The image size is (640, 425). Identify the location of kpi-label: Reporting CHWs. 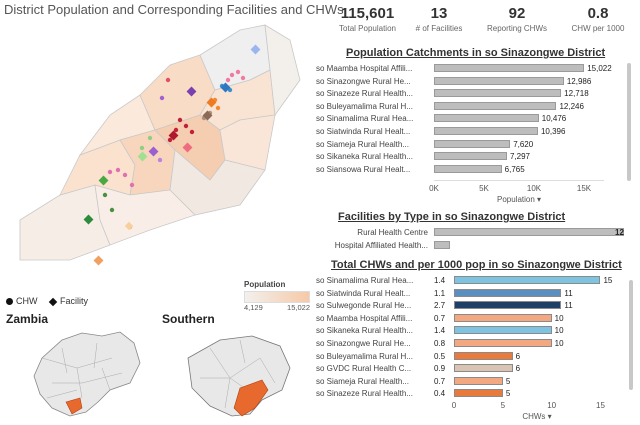
(516, 28).